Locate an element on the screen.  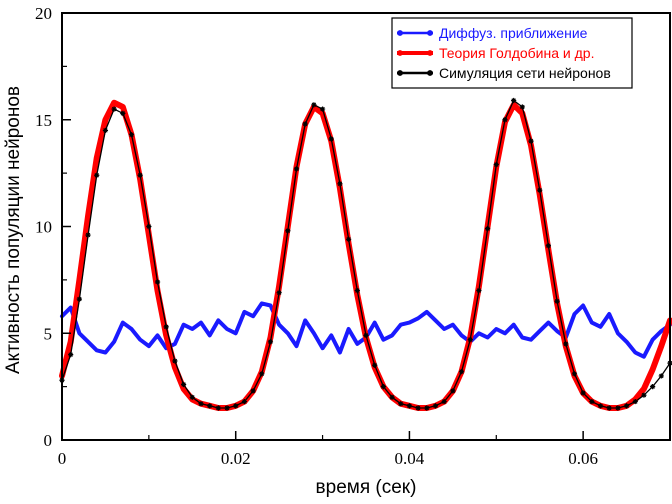
x-tick-label: 0.04 is located at coordinates (410, 458).